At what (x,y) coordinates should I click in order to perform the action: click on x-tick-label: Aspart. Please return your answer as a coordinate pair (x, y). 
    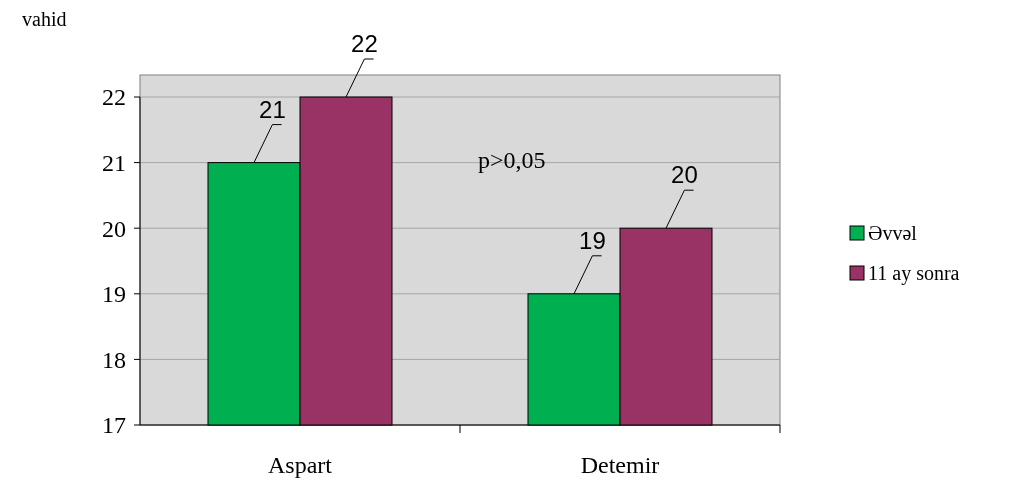
    Looking at the image, I should click on (300, 465).